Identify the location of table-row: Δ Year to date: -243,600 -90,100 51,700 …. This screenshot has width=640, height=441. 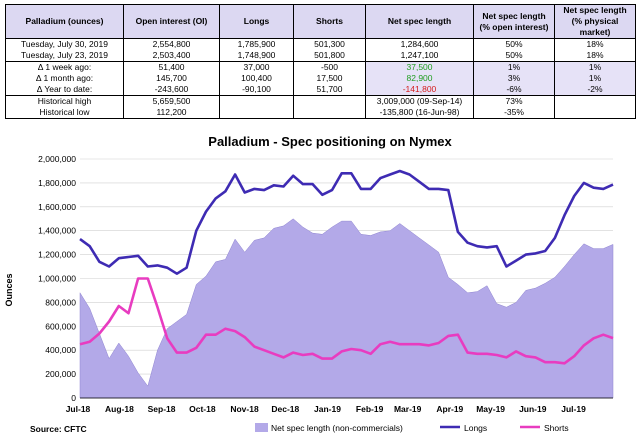
(320, 90).